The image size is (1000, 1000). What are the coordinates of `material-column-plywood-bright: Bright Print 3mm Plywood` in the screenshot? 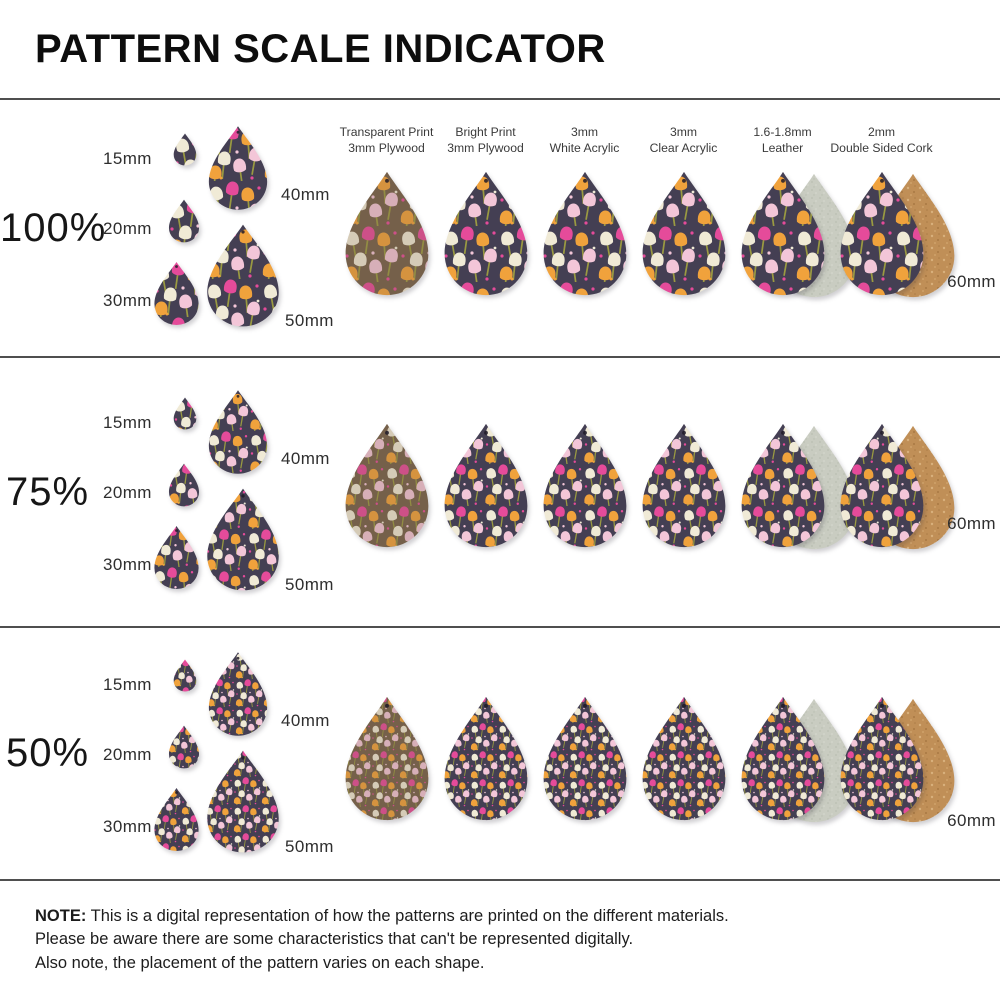 It's located at (485, 210).